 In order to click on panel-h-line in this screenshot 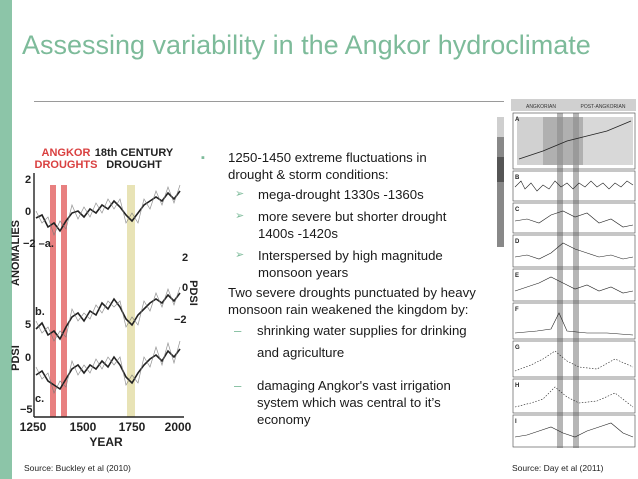, I will do `click(574, 397)`.